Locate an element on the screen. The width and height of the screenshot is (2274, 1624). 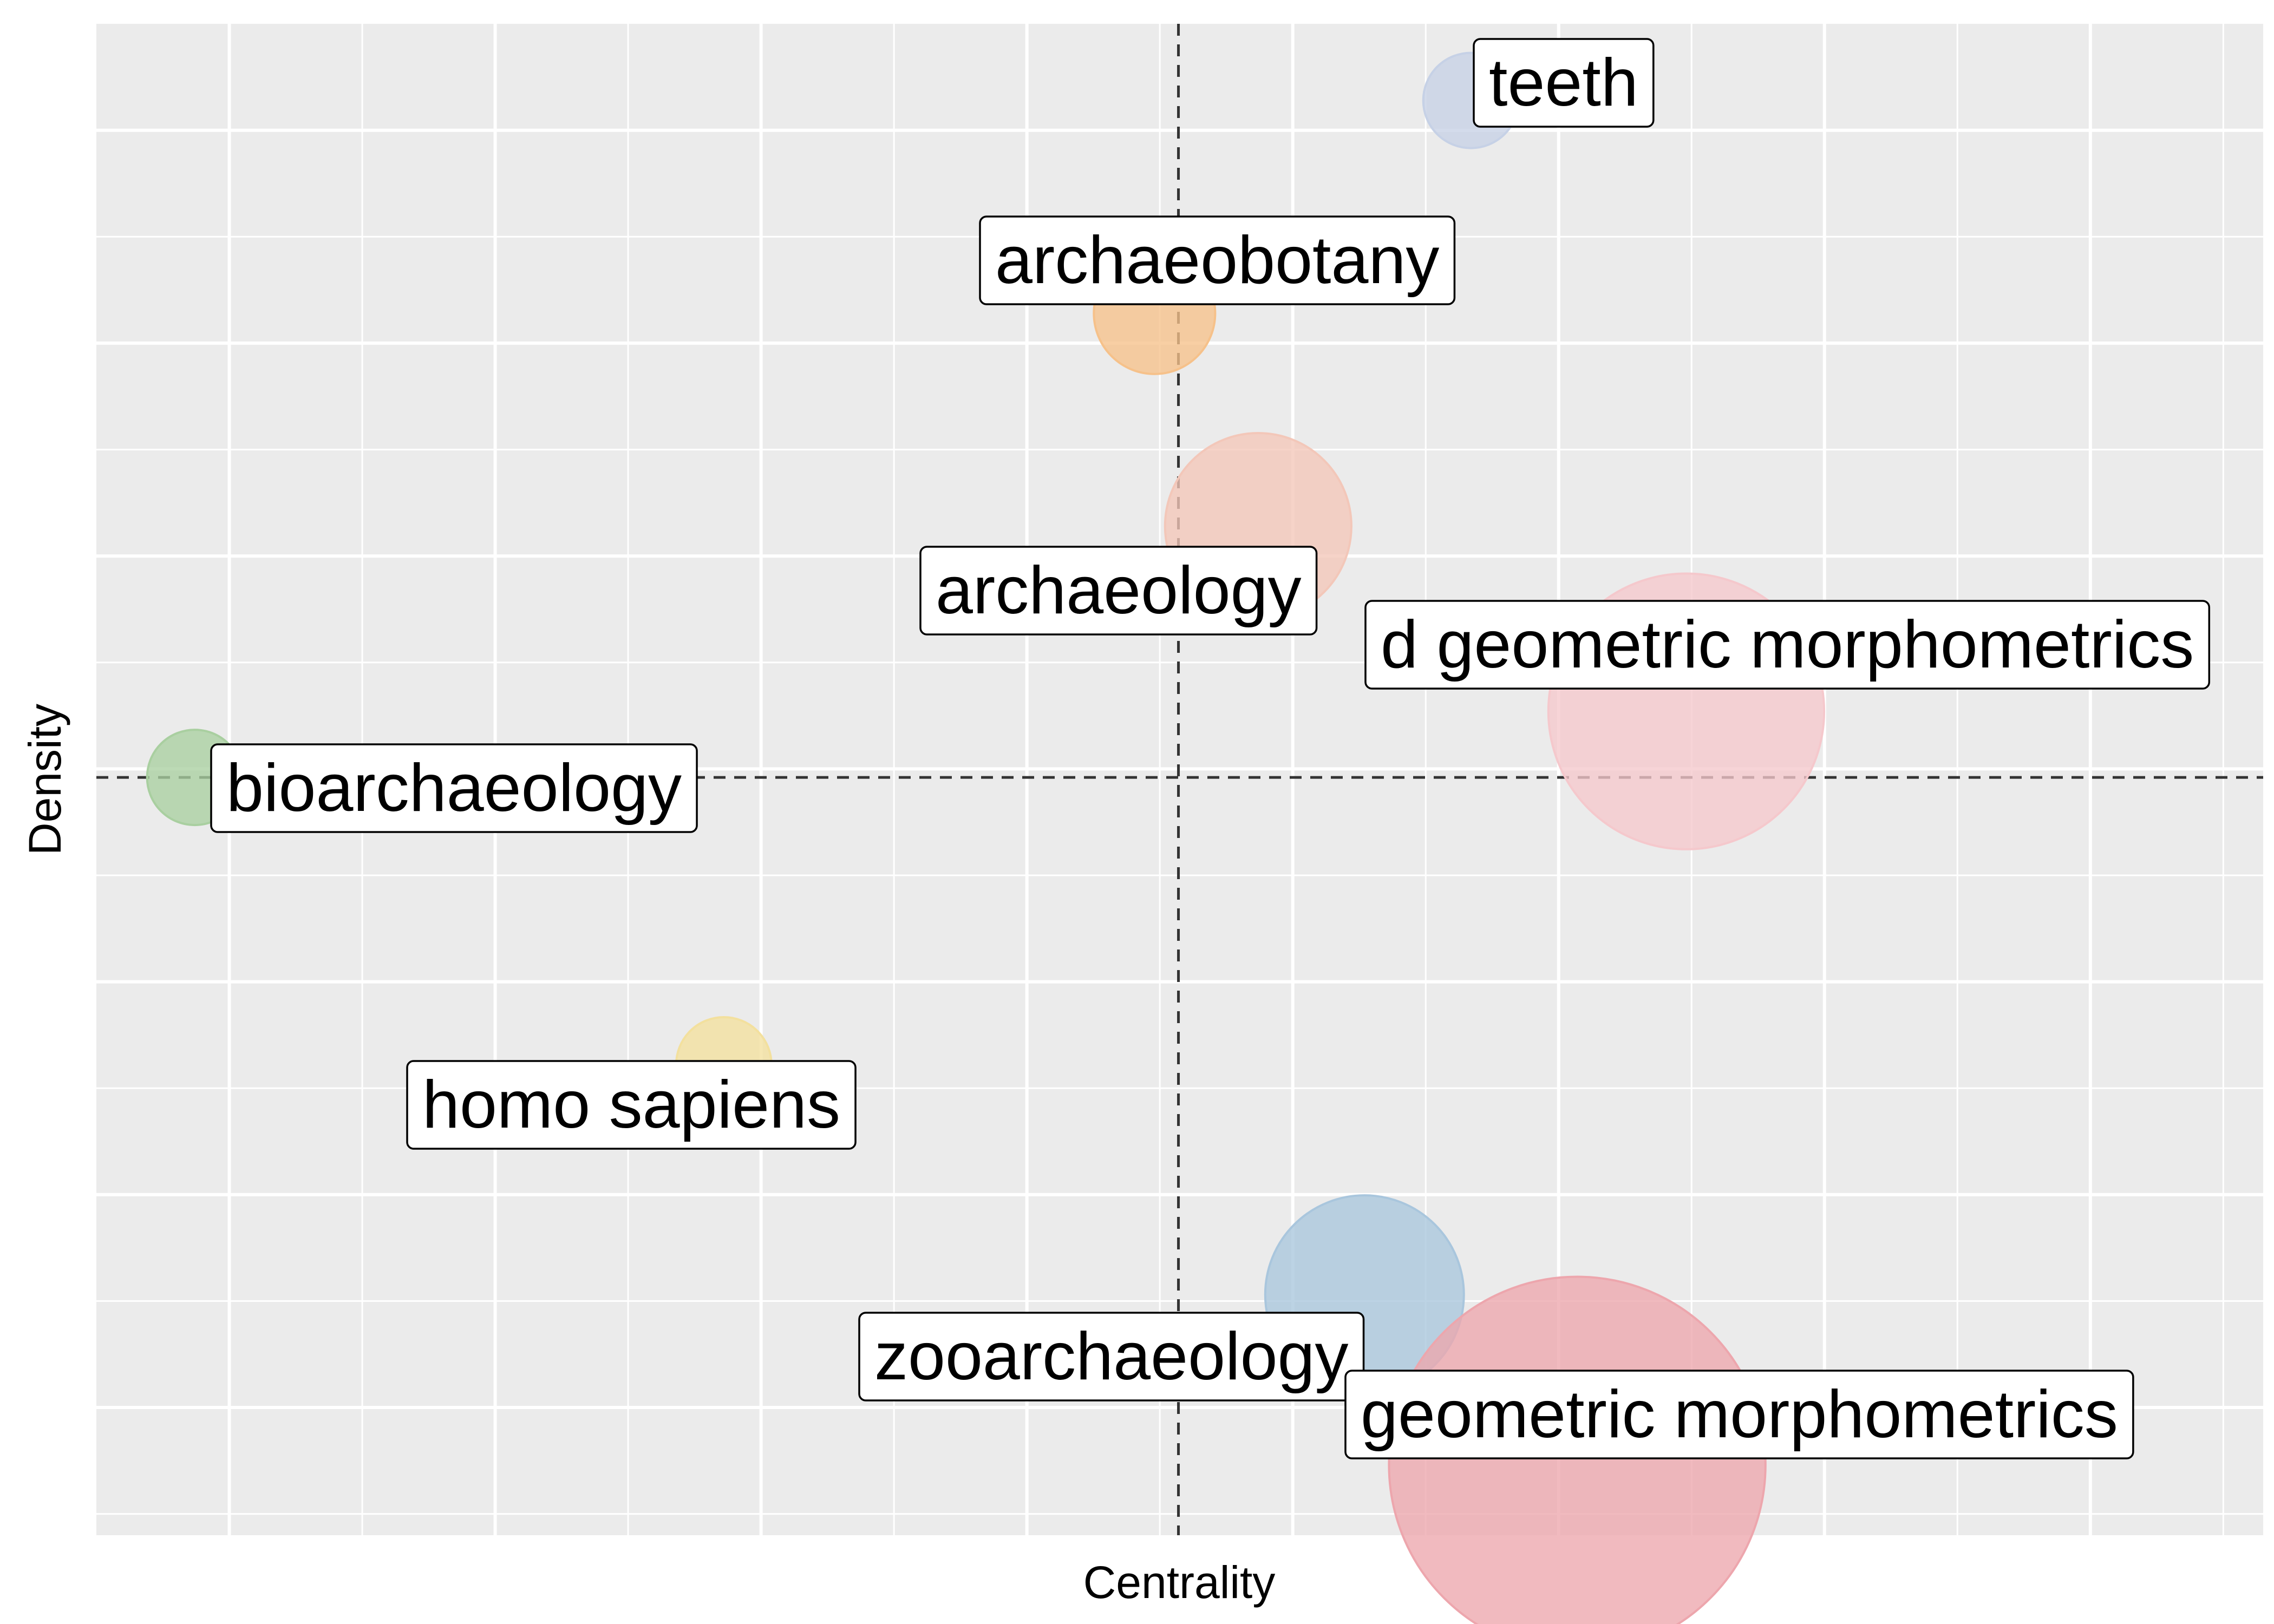
label-archaeobotany: archaeobotany is located at coordinates (1217, 260).